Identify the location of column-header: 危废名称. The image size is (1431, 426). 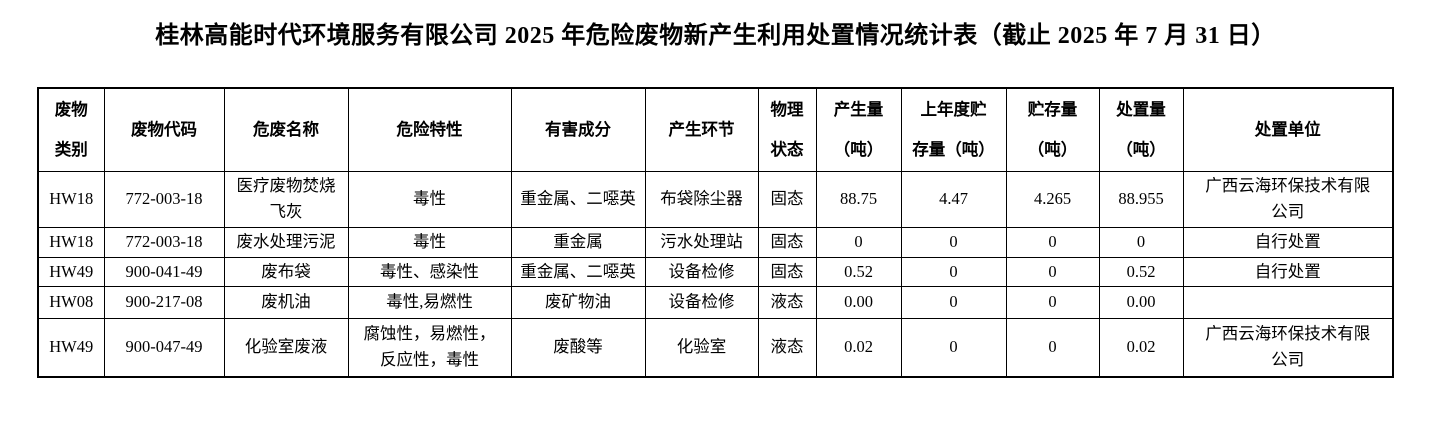
(286, 129).